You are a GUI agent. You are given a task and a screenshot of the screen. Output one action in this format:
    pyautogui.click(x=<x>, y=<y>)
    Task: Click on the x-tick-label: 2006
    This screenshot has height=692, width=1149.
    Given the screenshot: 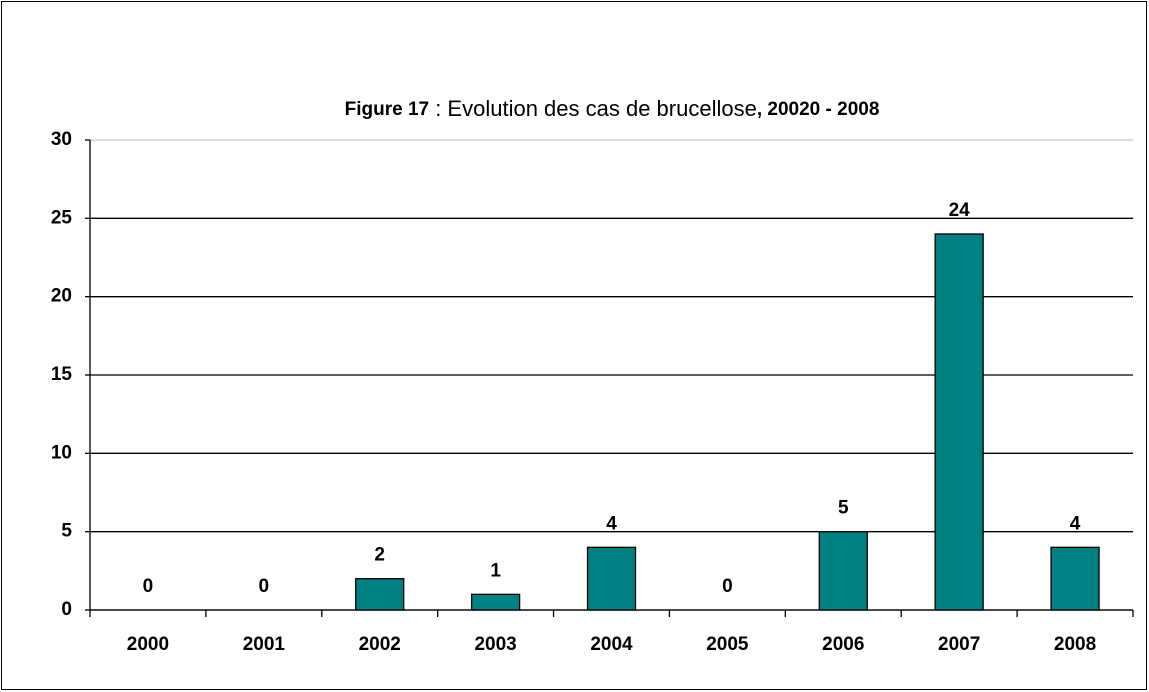 What is the action you would take?
    pyautogui.click(x=843, y=644)
    